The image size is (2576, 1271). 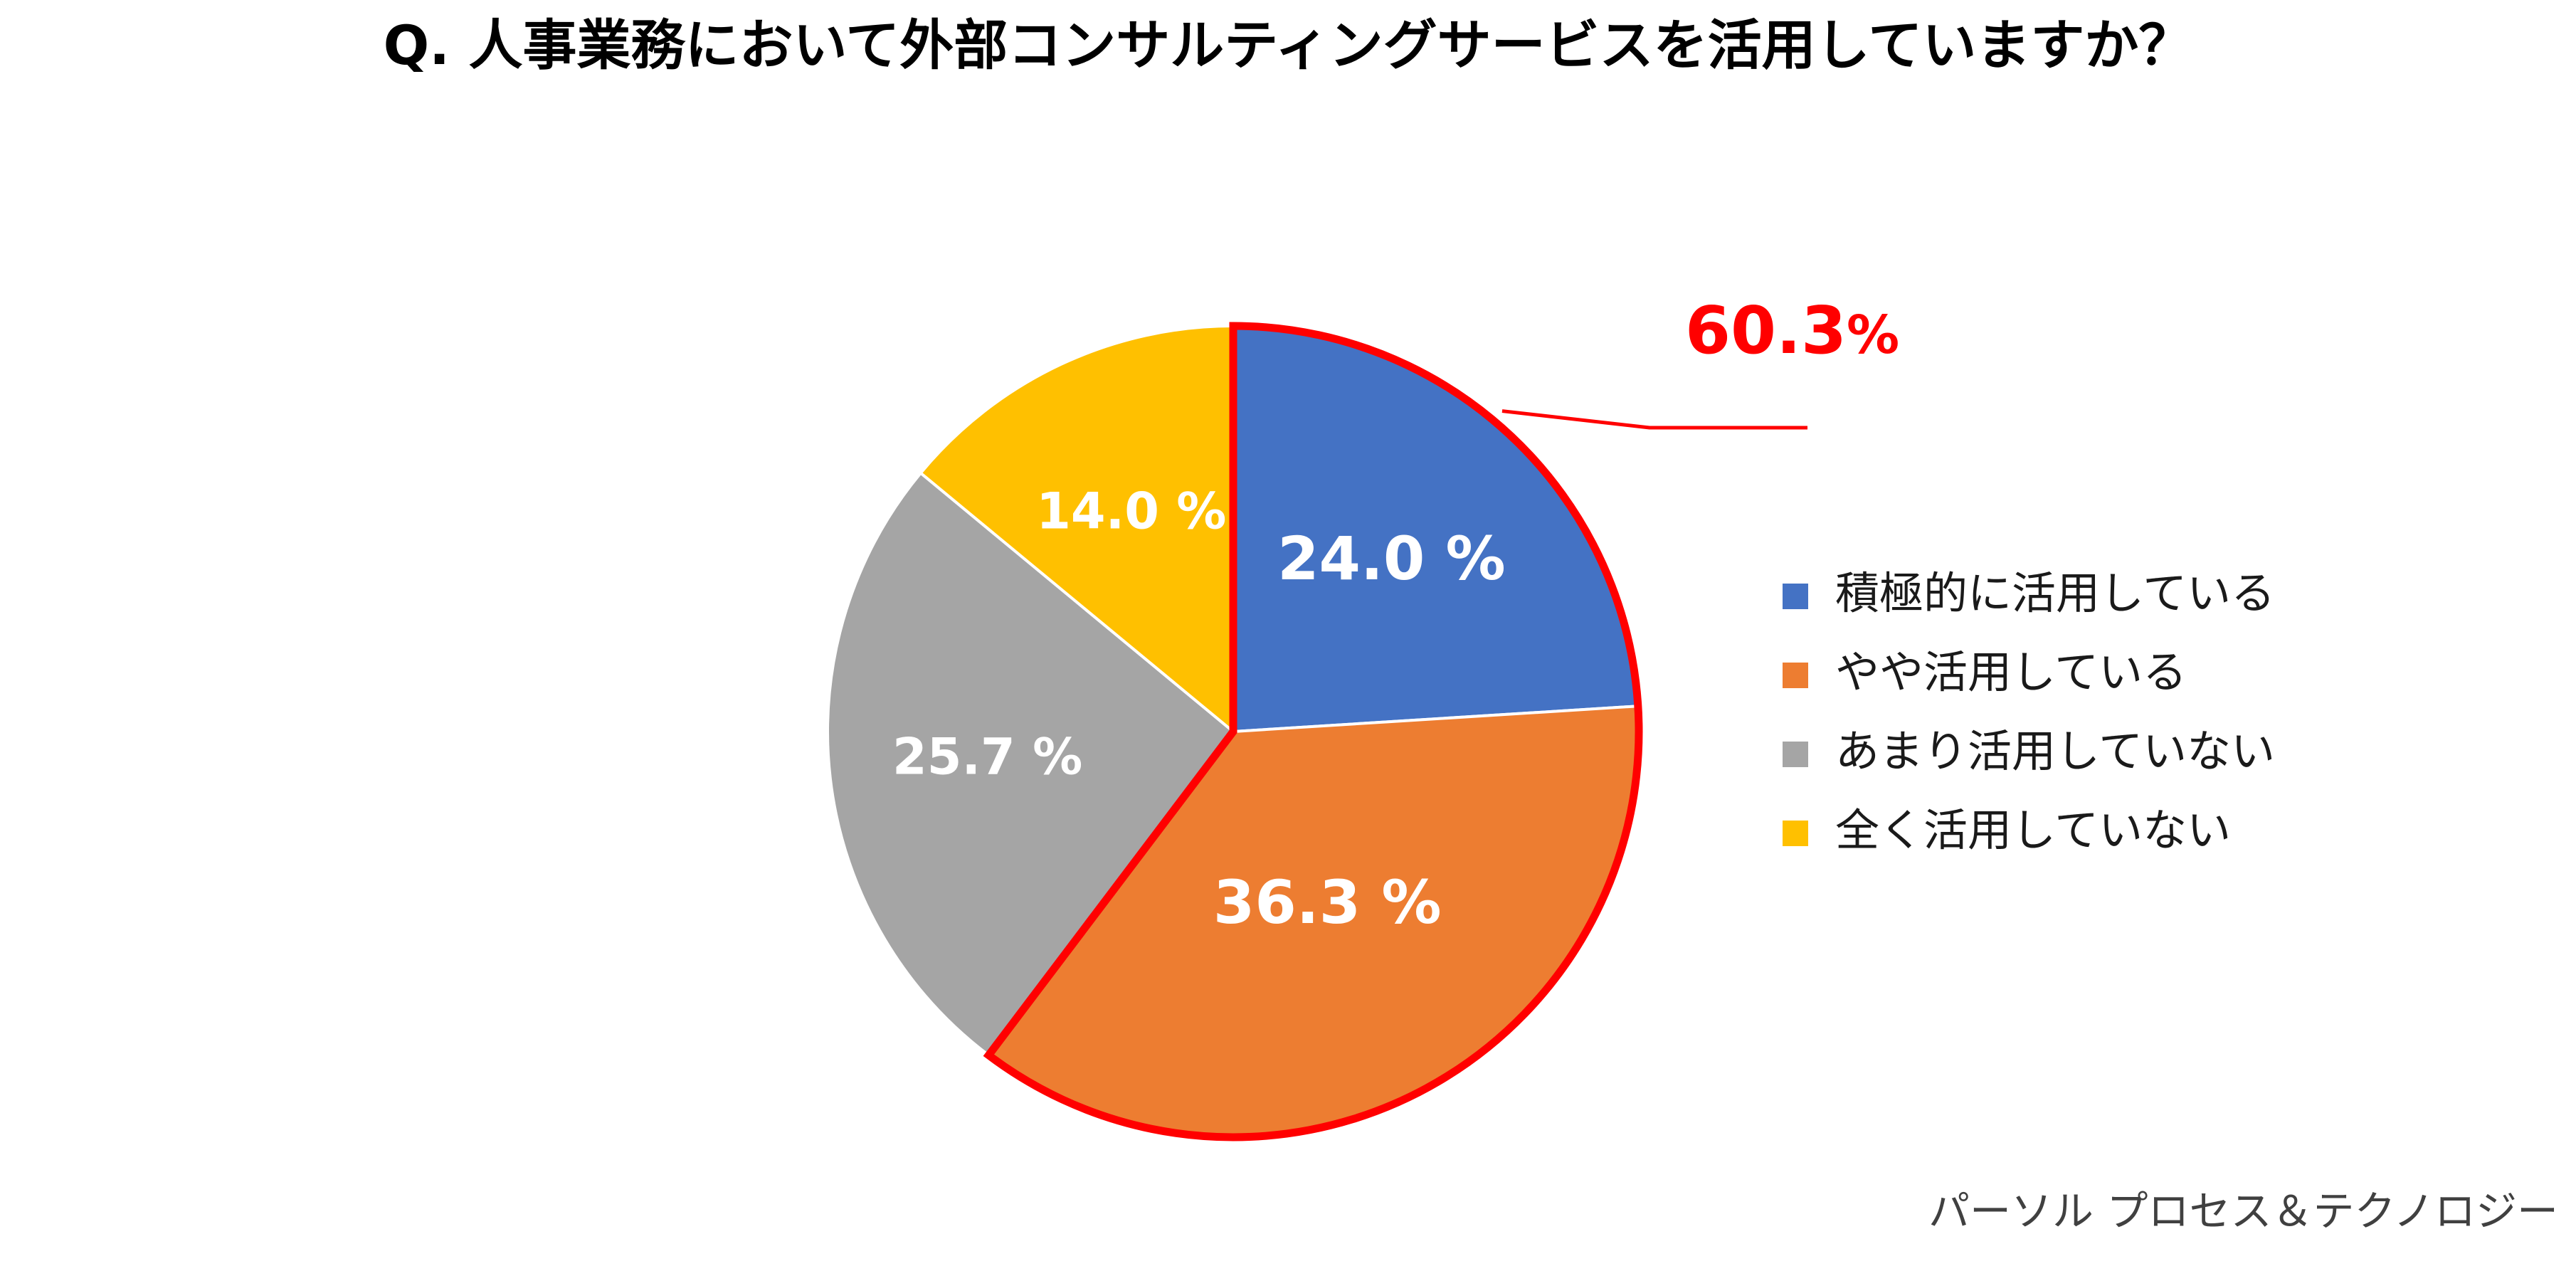 I want to click on legend-label: 積極的に活用している, so click(x=2055, y=593).